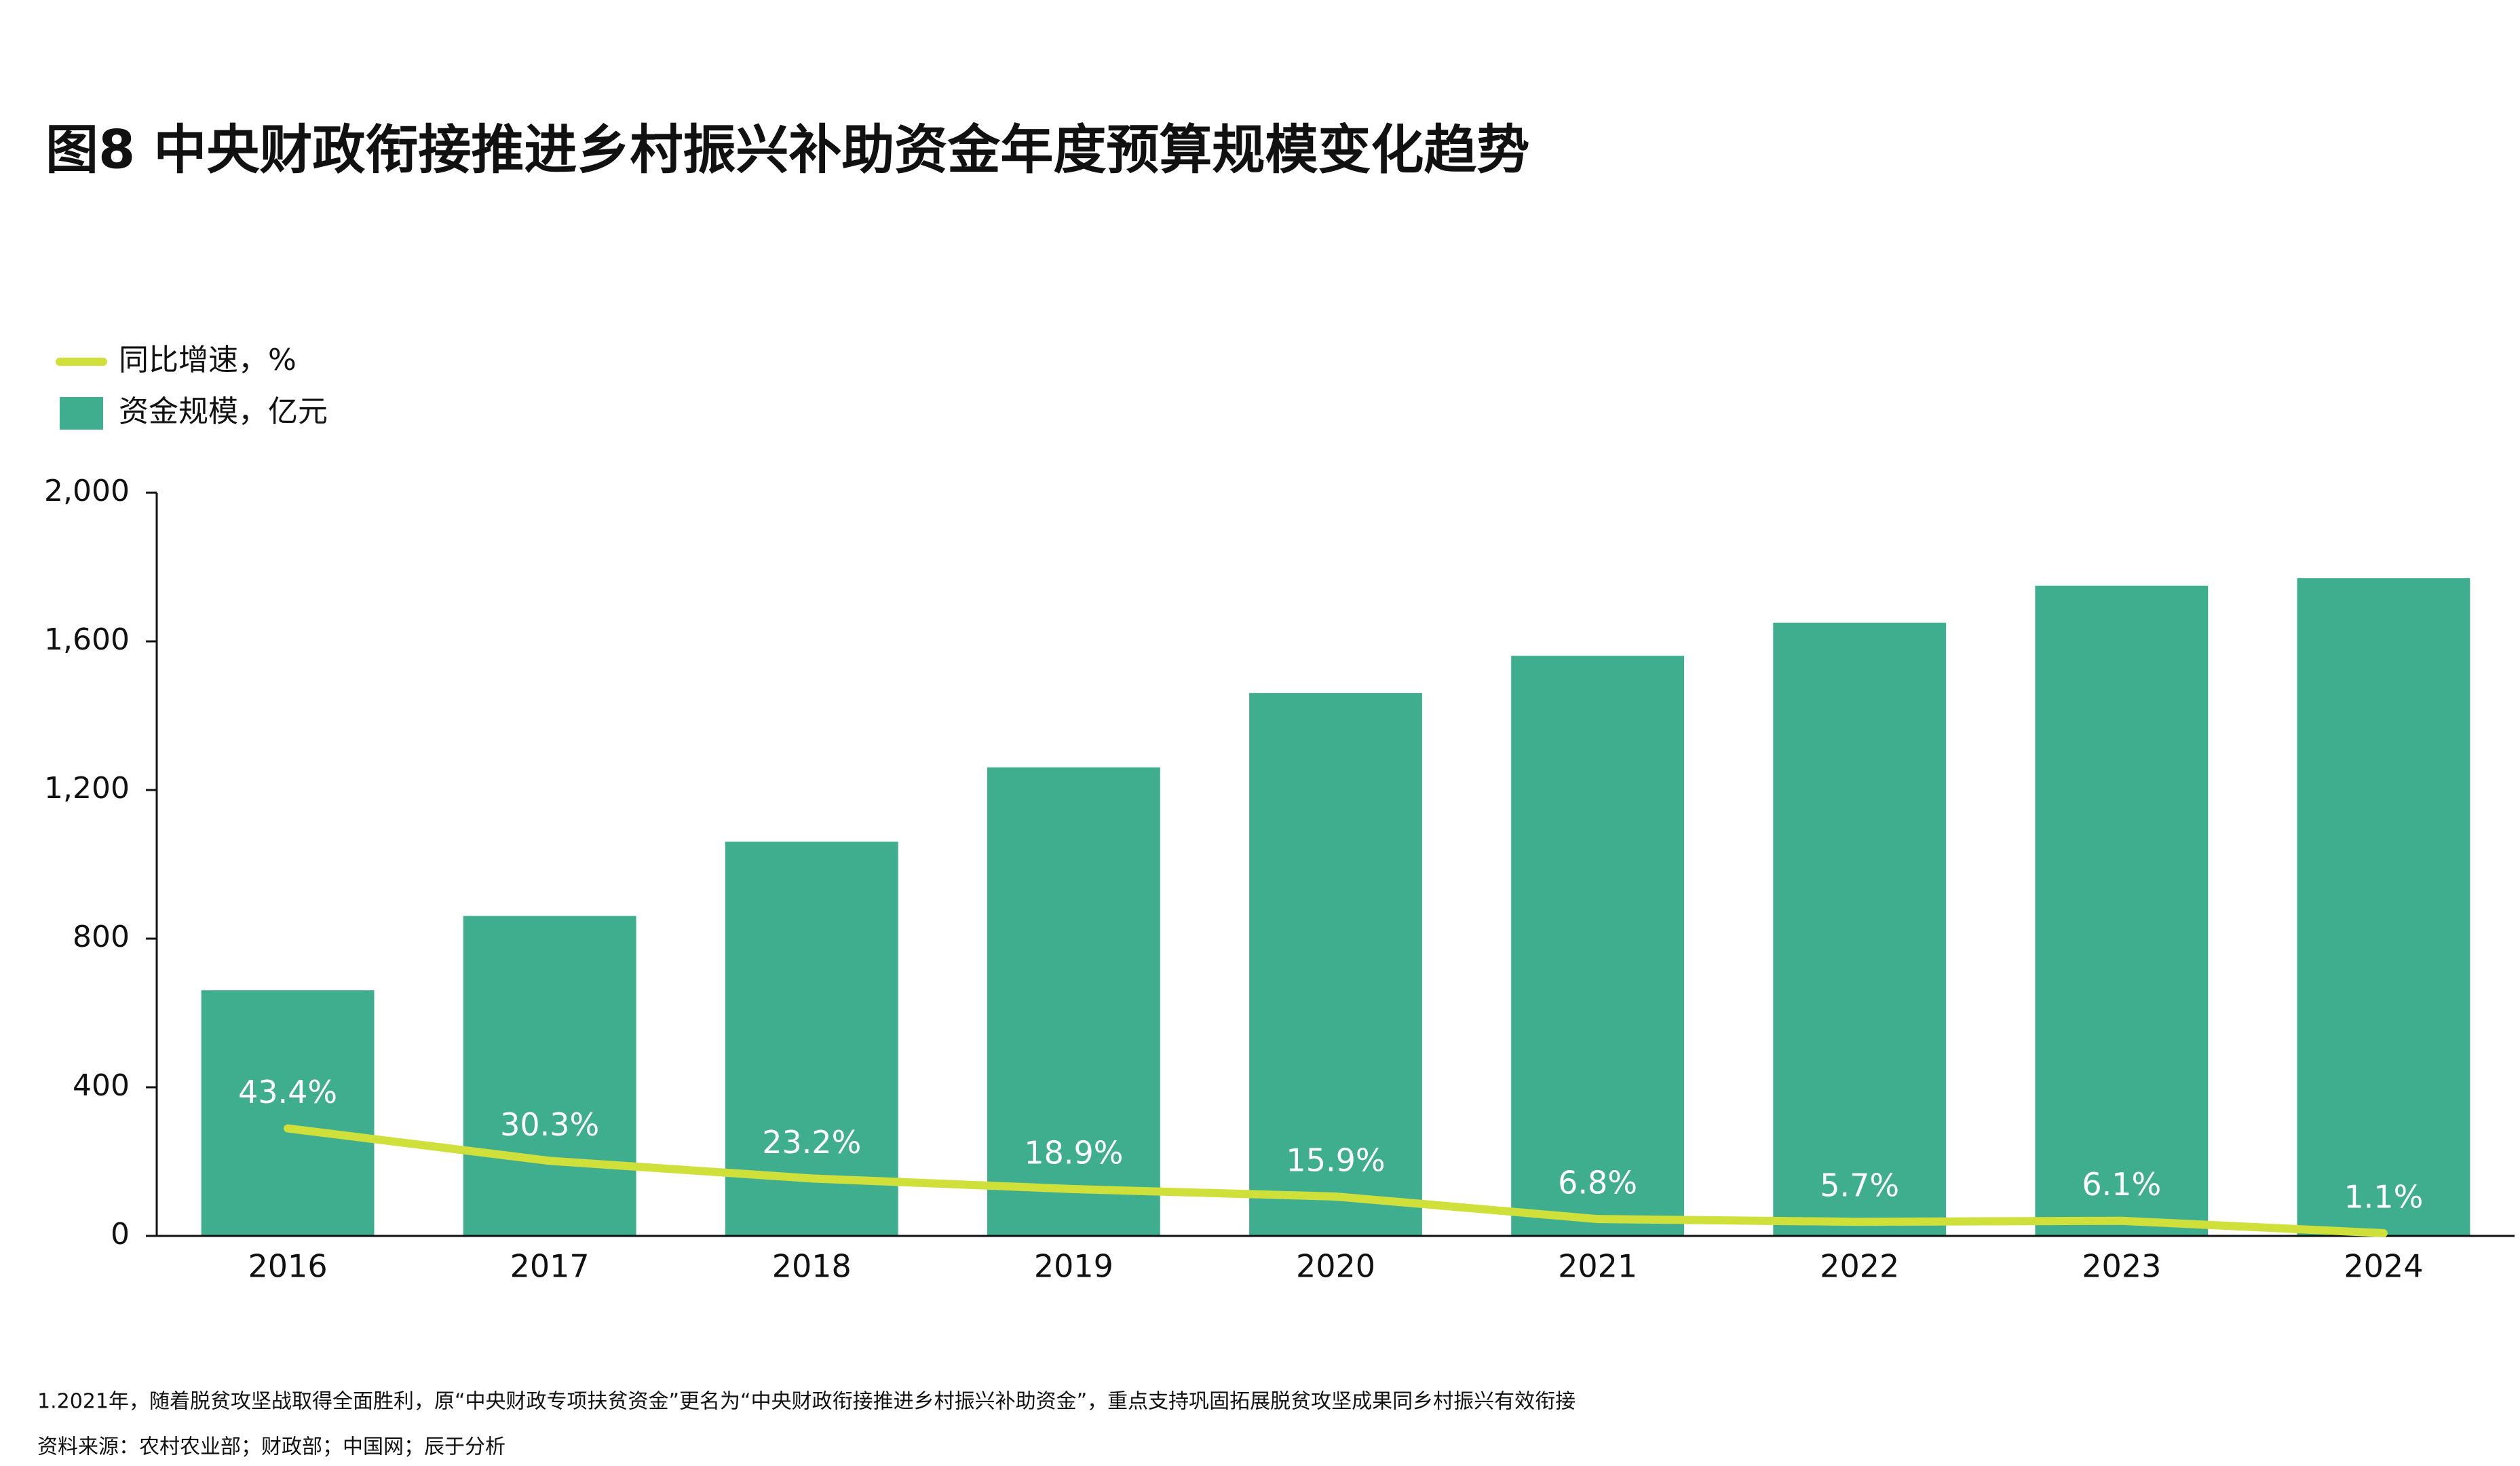 The height and width of the screenshot is (1466, 2520). What do you see at coordinates (811, 1142) in the screenshot?
I see `data-label: 23.2%` at bounding box center [811, 1142].